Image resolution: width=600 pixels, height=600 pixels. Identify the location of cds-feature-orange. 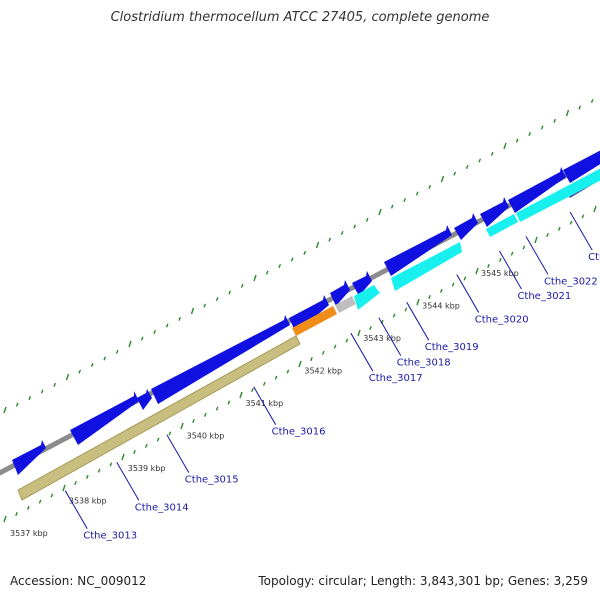
(314, 321).